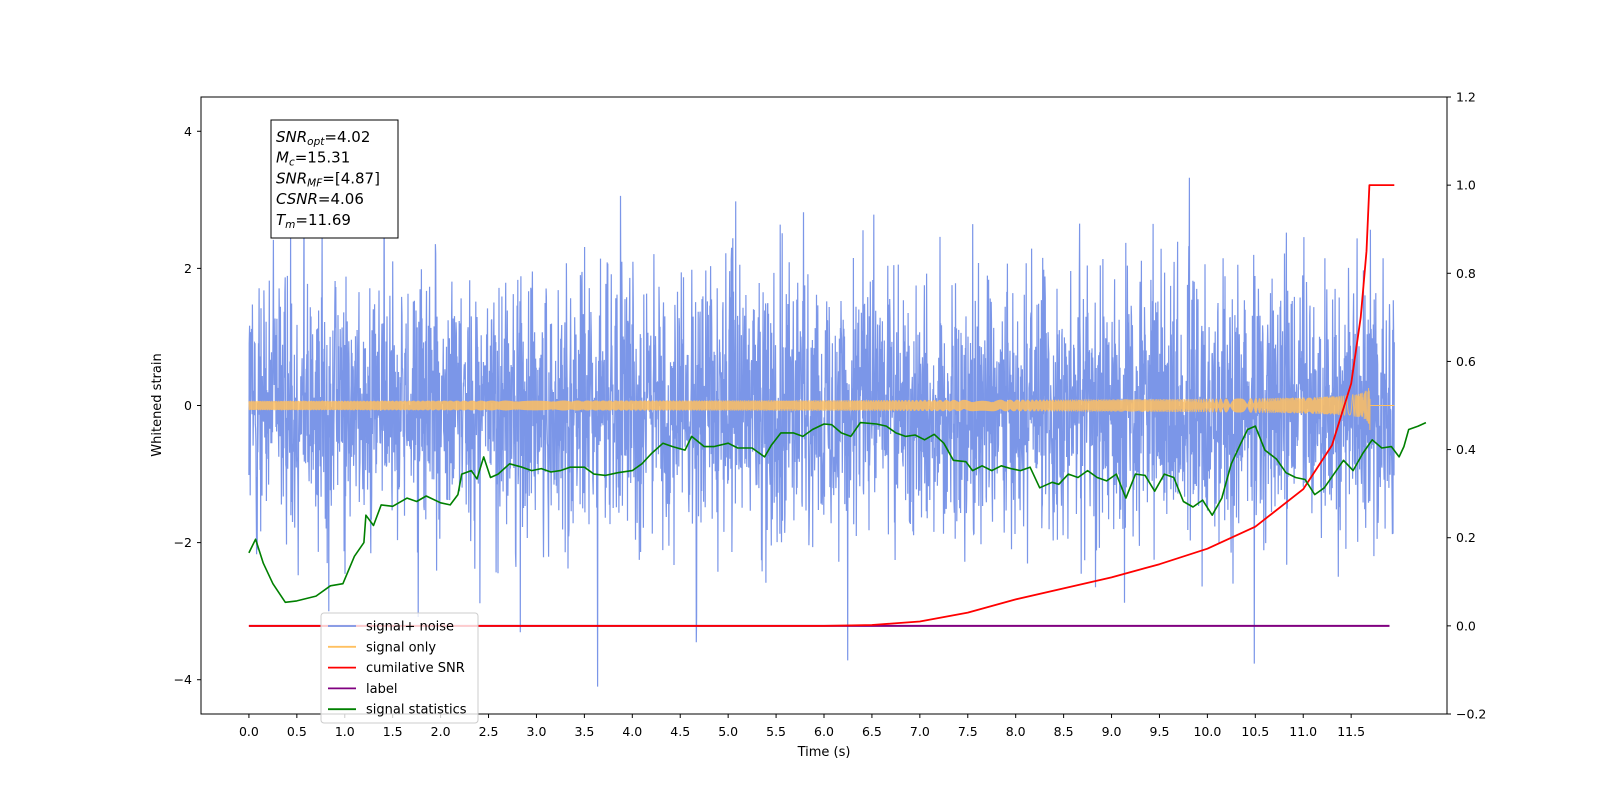 The image size is (1600, 800). I want to click on legend-label: signal only, so click(401, 647).